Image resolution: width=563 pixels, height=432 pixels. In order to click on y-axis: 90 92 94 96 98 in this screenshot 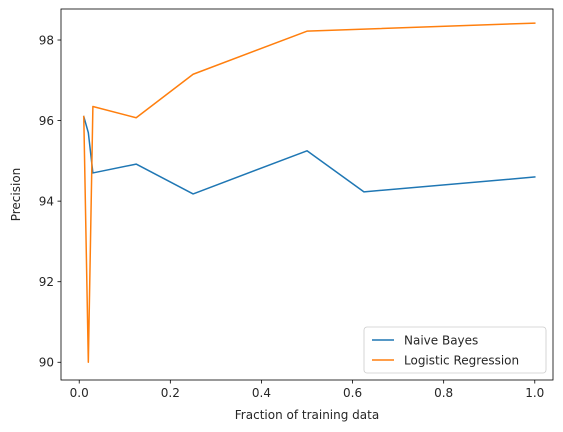, I will do `click(50, 201)`.